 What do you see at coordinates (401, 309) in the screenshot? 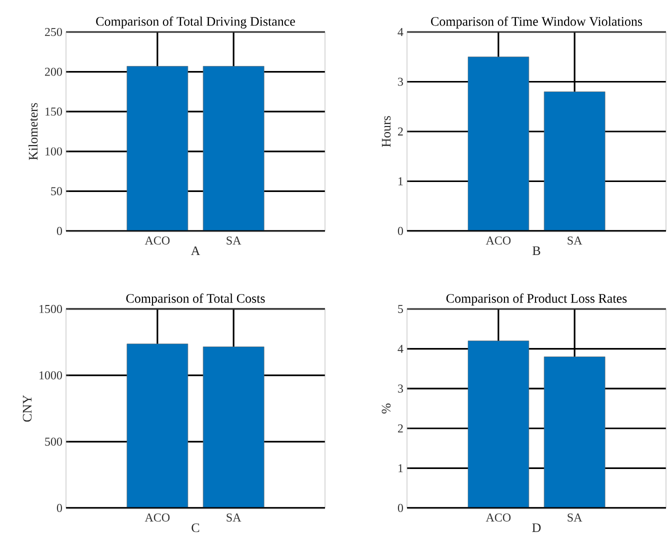
I see `y-tick-label: 5` at bounding box center [401, 309].